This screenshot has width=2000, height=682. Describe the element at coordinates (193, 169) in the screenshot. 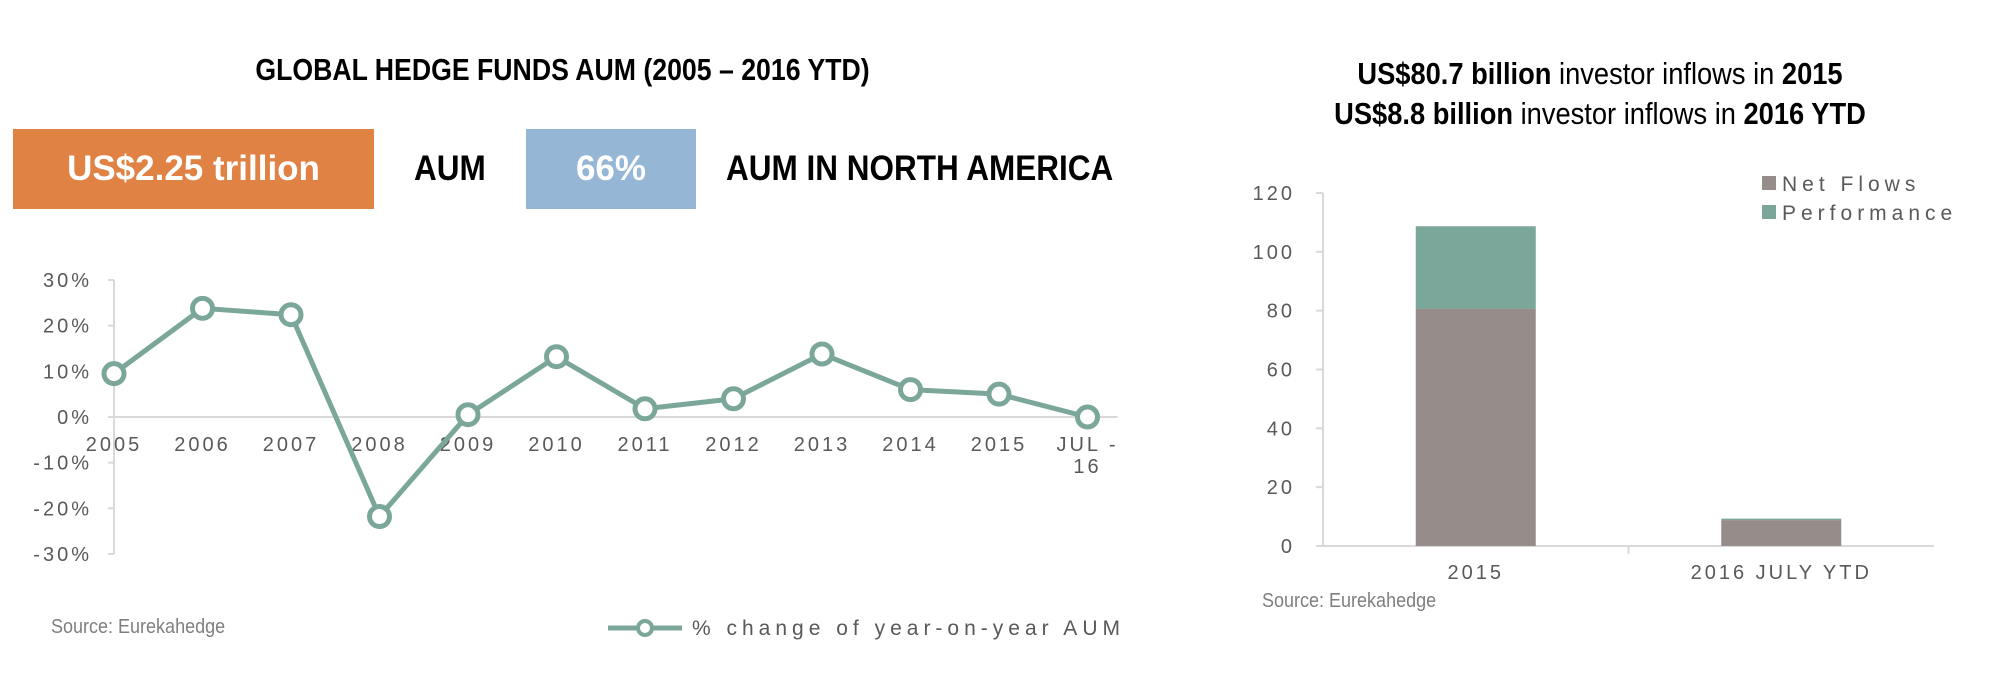

I see `aum-value-box: US$2.25 trillion` at that location.